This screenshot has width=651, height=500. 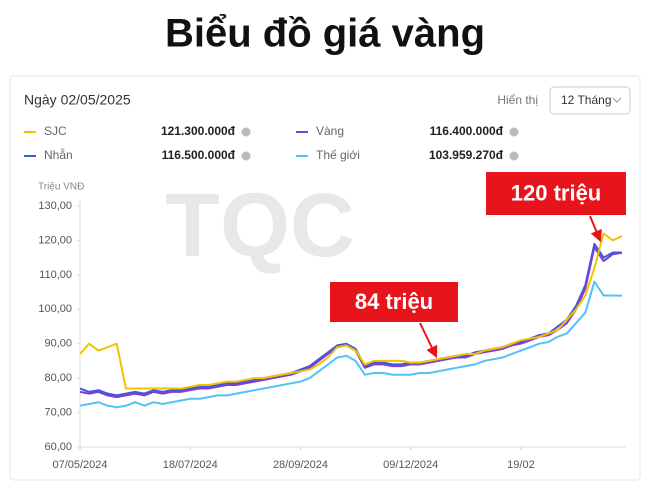 What do you see at coordinates (617, 100) in the screenshot?
I see `dropdown-caret` at bounding box center [617, 100].